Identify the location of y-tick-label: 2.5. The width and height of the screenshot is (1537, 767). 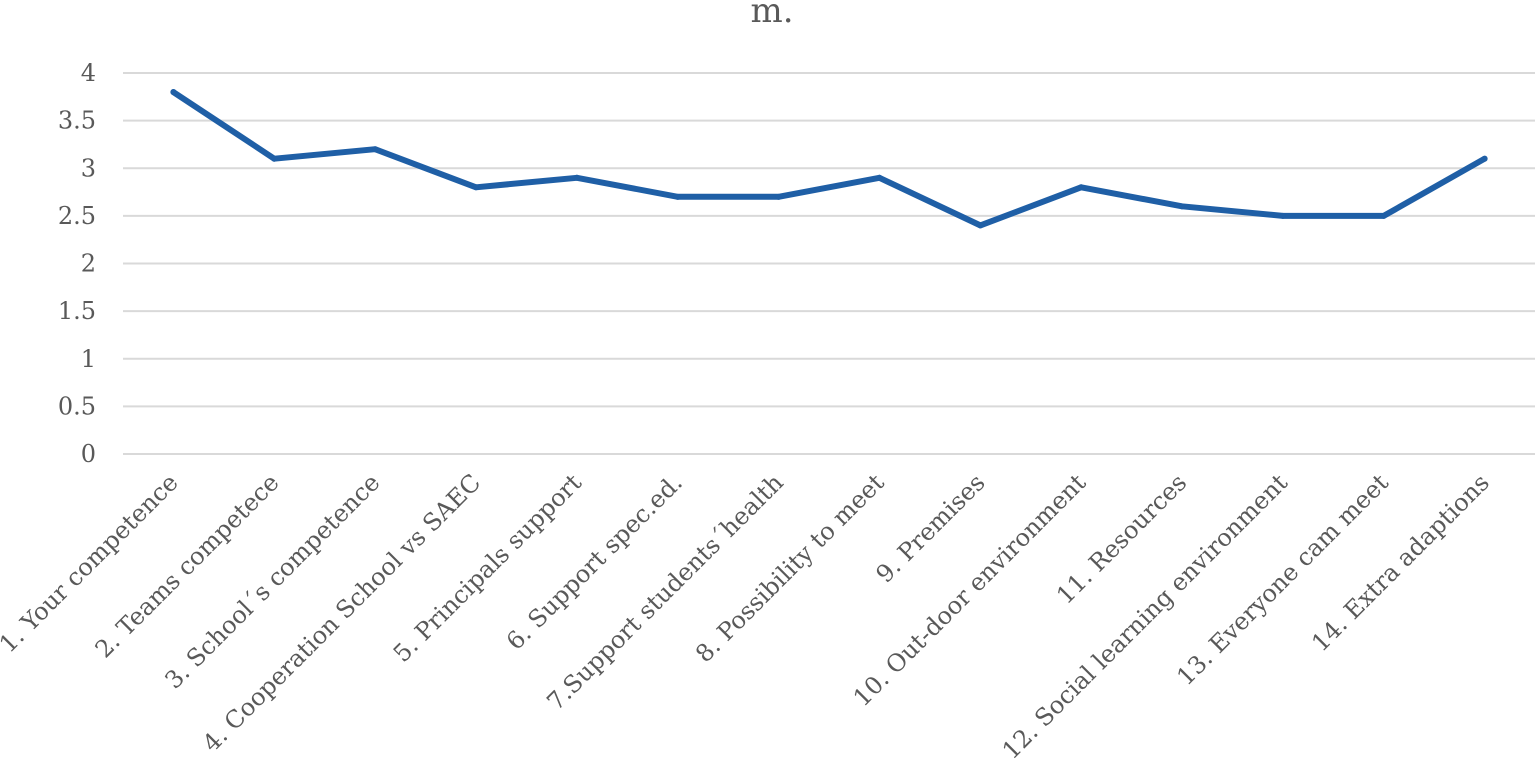
(77, 216).